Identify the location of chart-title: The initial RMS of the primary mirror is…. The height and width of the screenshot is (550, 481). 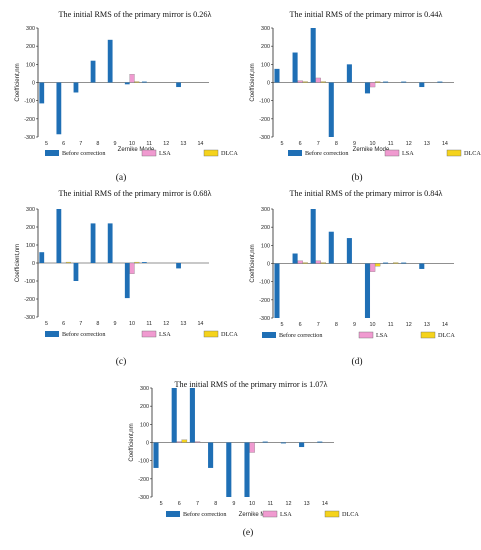
(251, 384).